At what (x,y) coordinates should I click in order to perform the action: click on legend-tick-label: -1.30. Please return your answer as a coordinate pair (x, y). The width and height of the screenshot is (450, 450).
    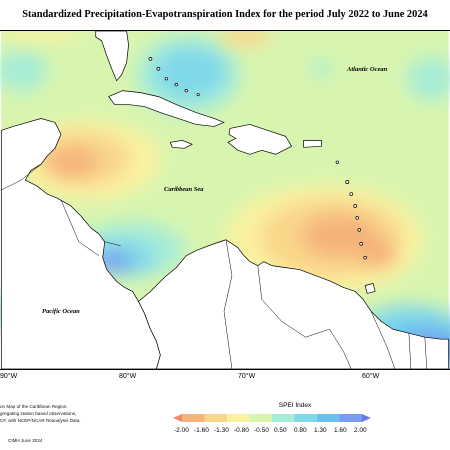
    Looking at the image, I should click on (221, 430).